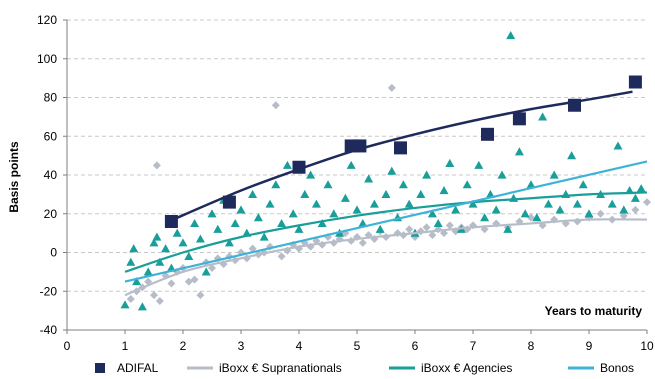 The width and height of the screenshot is (655, 379). Describe the element at coordinates (473, 346) in the screenshot. I see `x-tick-label: 7` at that location.